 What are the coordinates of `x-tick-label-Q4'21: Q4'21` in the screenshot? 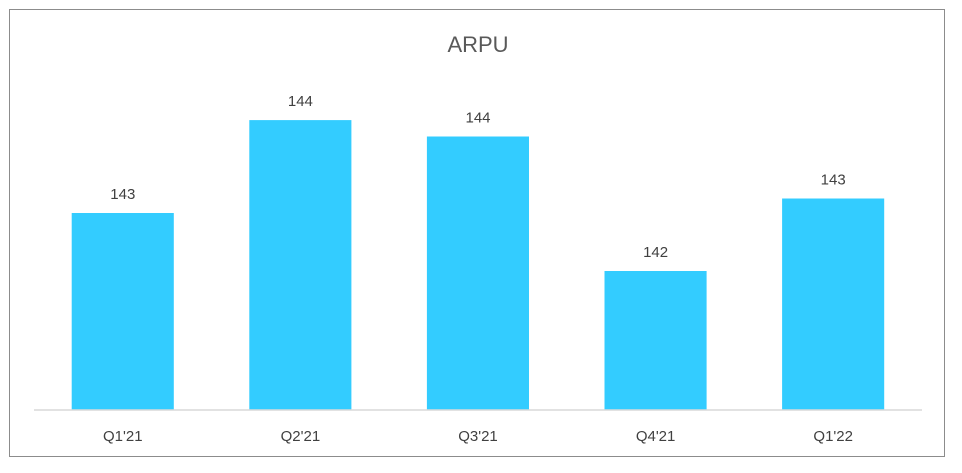 It's located at (656, 436).